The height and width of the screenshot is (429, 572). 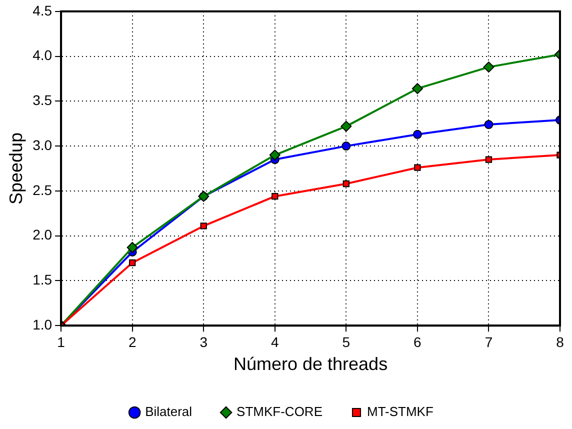 What do you see at coordinates (560, 342) in the screenshot?
I see `x-tick-label: 8` at bounding box center [560, 342].